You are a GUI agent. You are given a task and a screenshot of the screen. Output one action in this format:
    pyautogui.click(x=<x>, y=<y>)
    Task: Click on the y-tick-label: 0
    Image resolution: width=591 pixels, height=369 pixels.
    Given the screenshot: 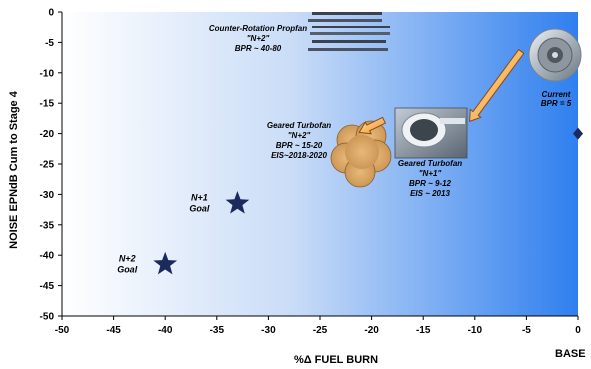 What is the action you would take?
    pyautogui.click(x=51, y=13)
    